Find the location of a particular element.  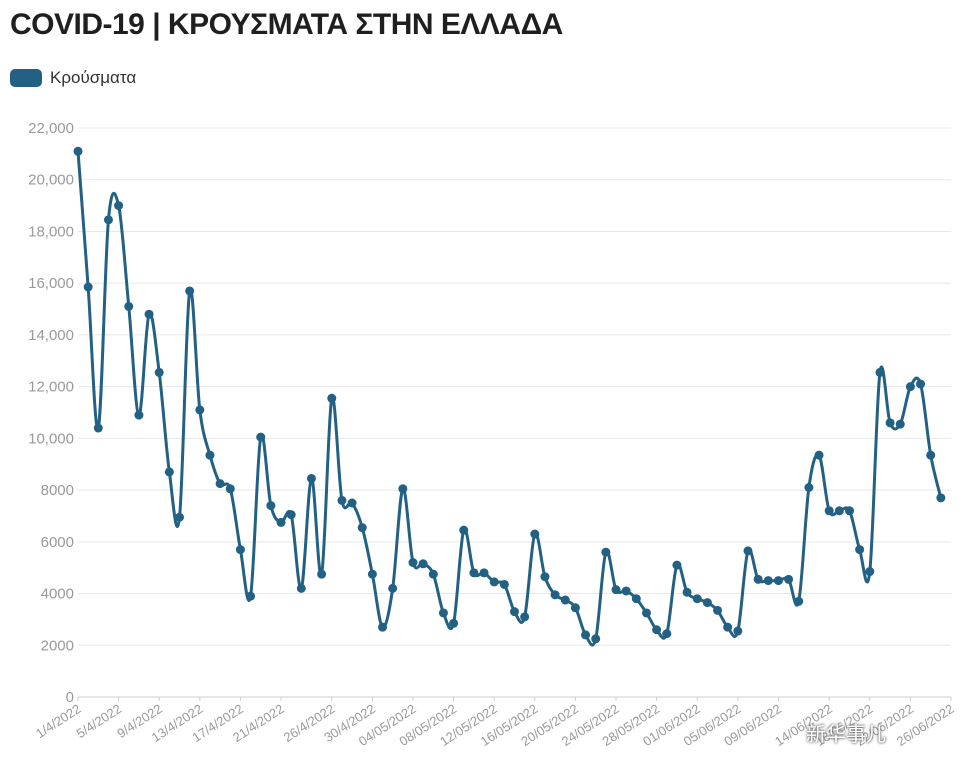

legend: Κρούσματα is located at coordinates (73, 78).